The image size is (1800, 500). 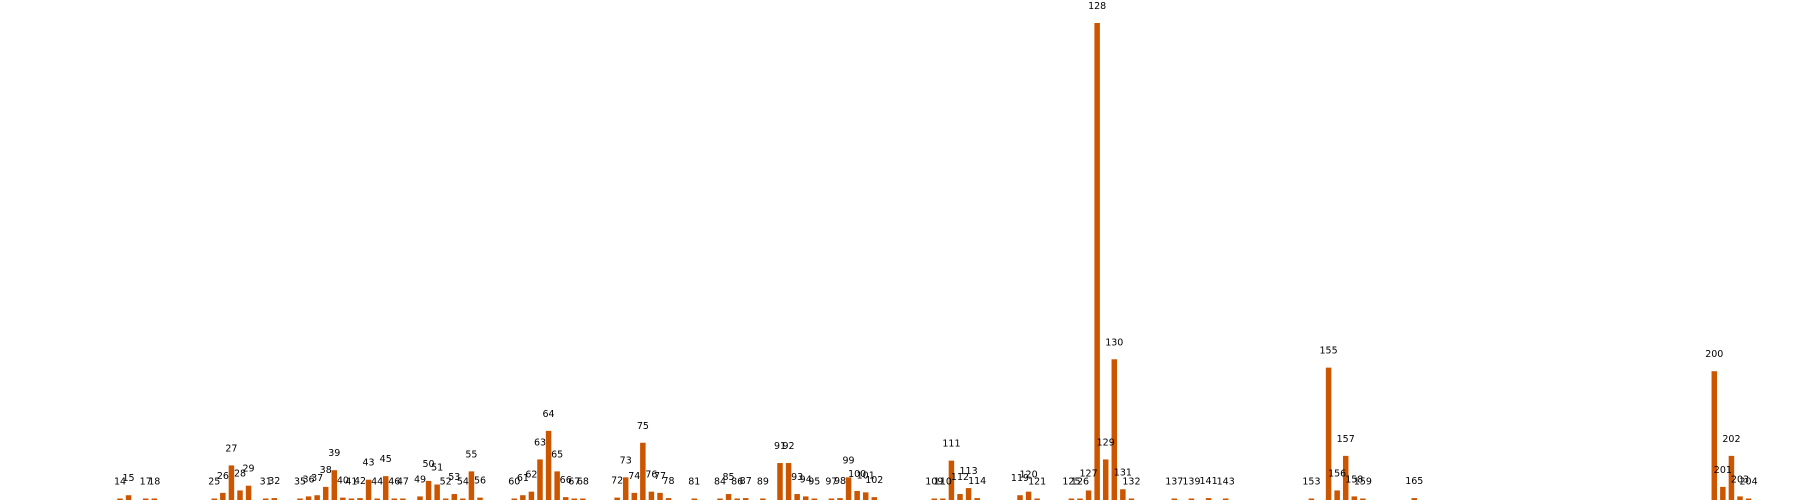 I want to click on bar-label-156: 156, so click(x=1337, y=473).